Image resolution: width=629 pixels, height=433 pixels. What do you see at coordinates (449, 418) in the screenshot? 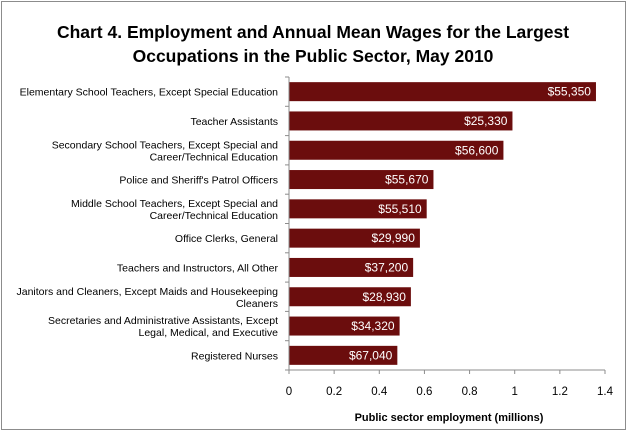
I see `x-axis-title: Public sector employment (millions)` at bounding box center [449, 418].